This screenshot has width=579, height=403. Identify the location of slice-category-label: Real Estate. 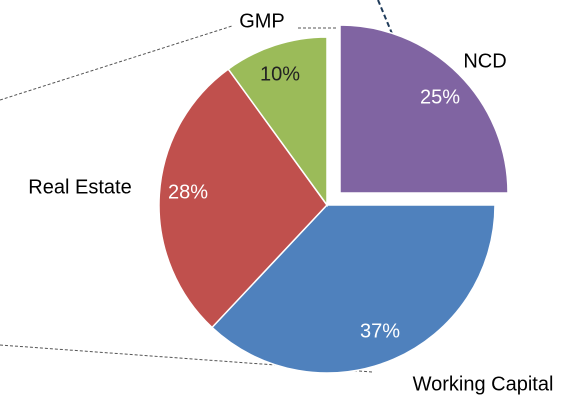
(79, 187).